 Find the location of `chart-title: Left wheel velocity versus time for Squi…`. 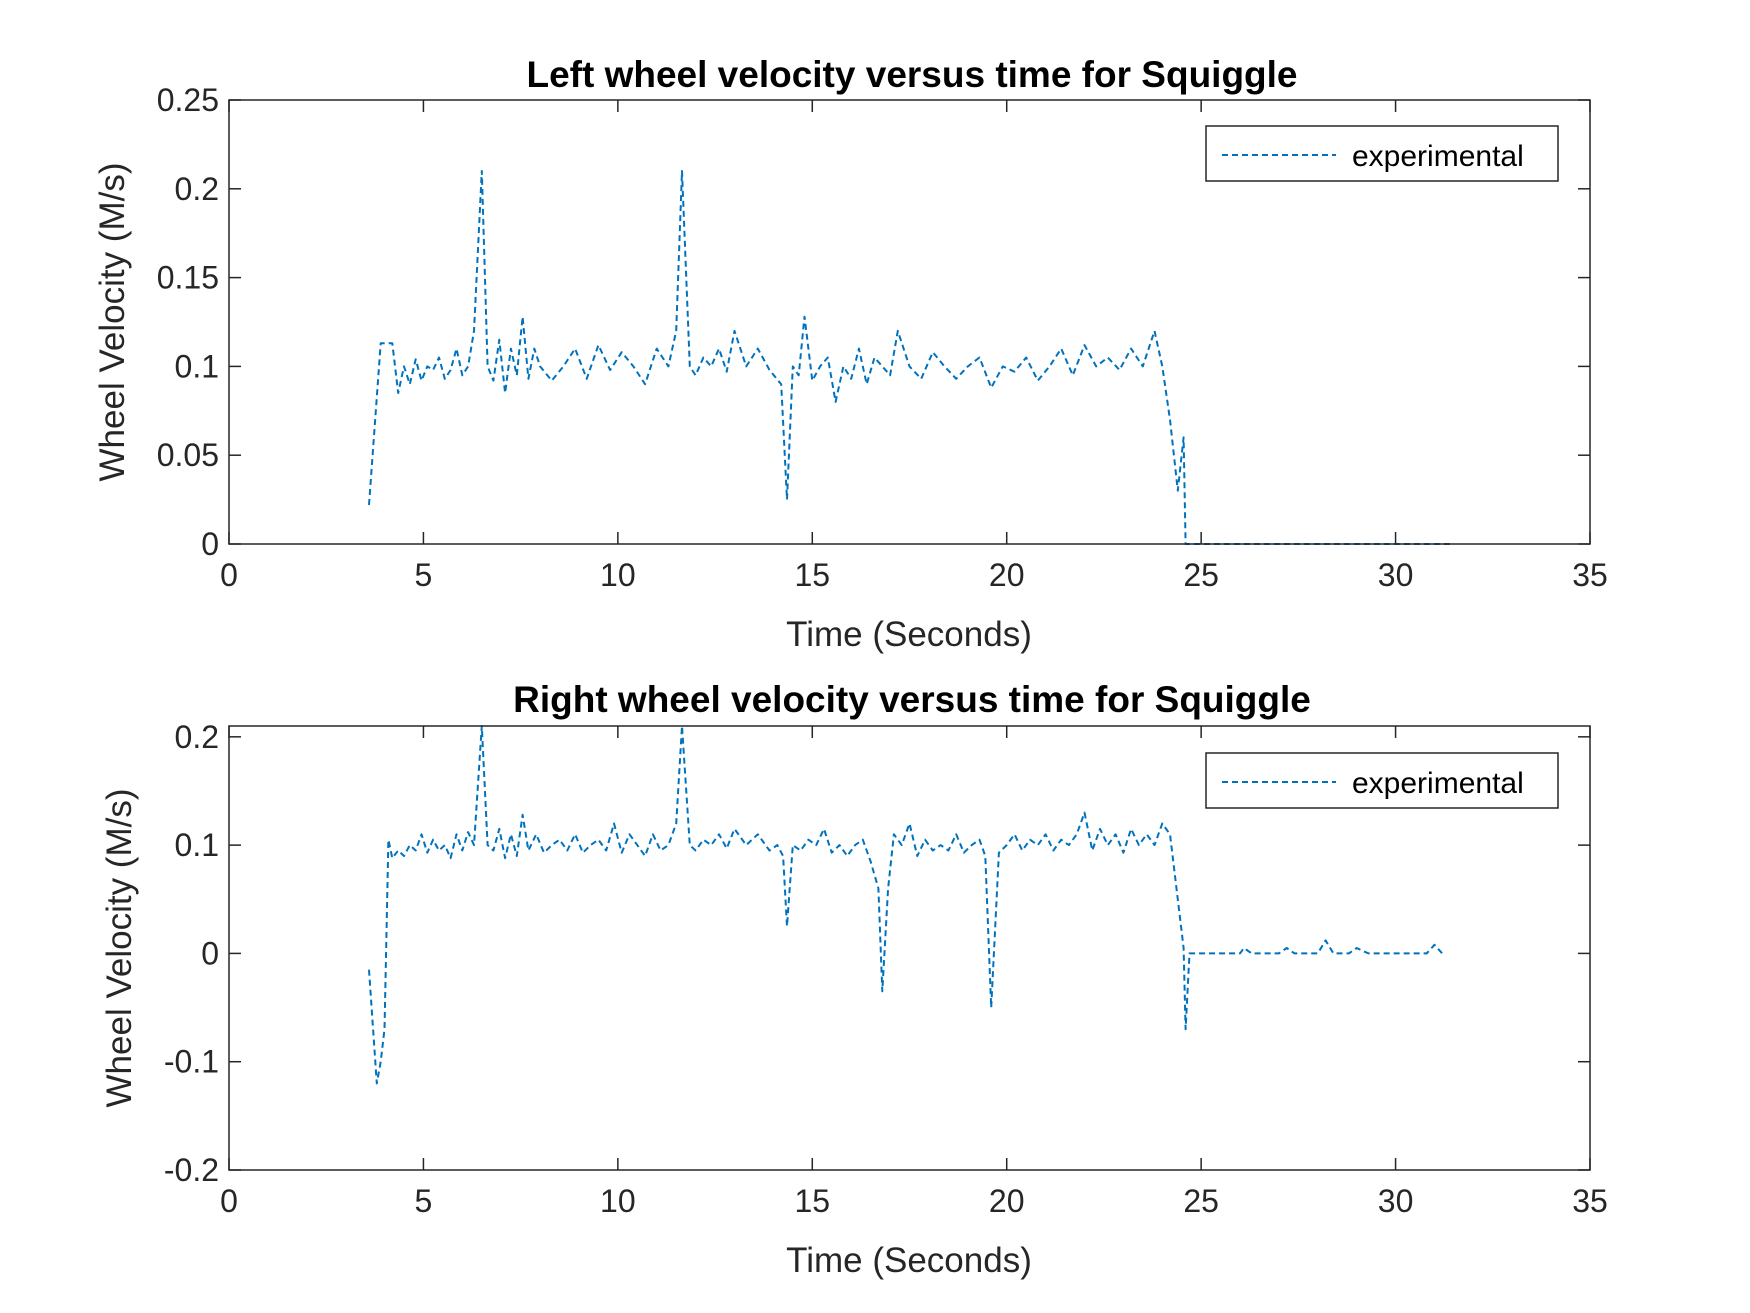

chart-title: Left wheel velocity versus time for Squi… is located at coordinates (911, 74).